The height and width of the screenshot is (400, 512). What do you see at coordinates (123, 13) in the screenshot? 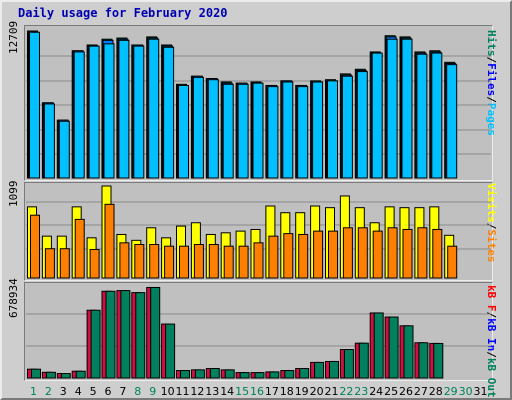
I see `chart-title: Daily usage for February 2020` at bounding box center [123, 13].